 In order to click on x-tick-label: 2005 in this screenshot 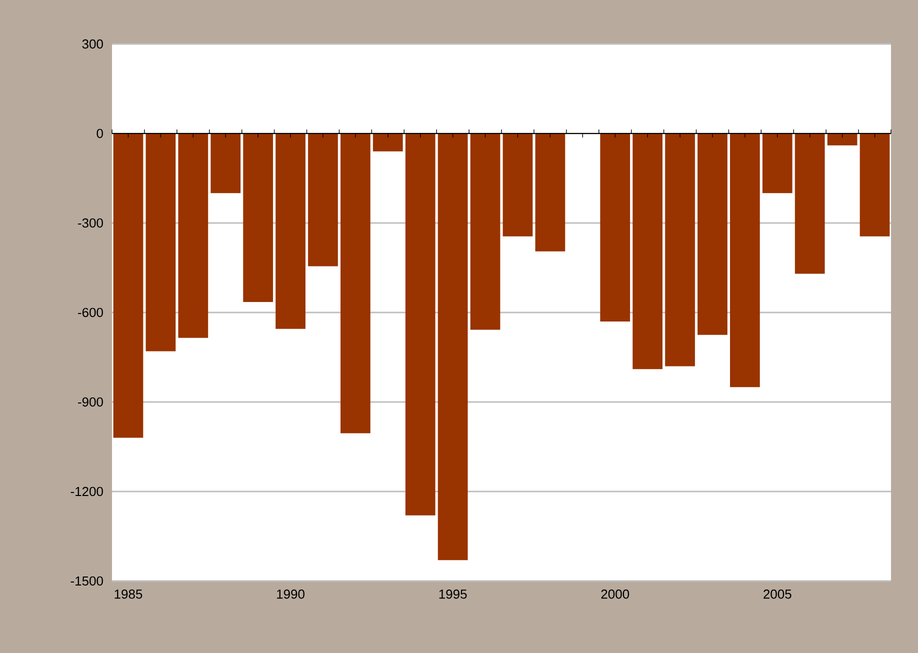, I will do `click(778, 594)`.